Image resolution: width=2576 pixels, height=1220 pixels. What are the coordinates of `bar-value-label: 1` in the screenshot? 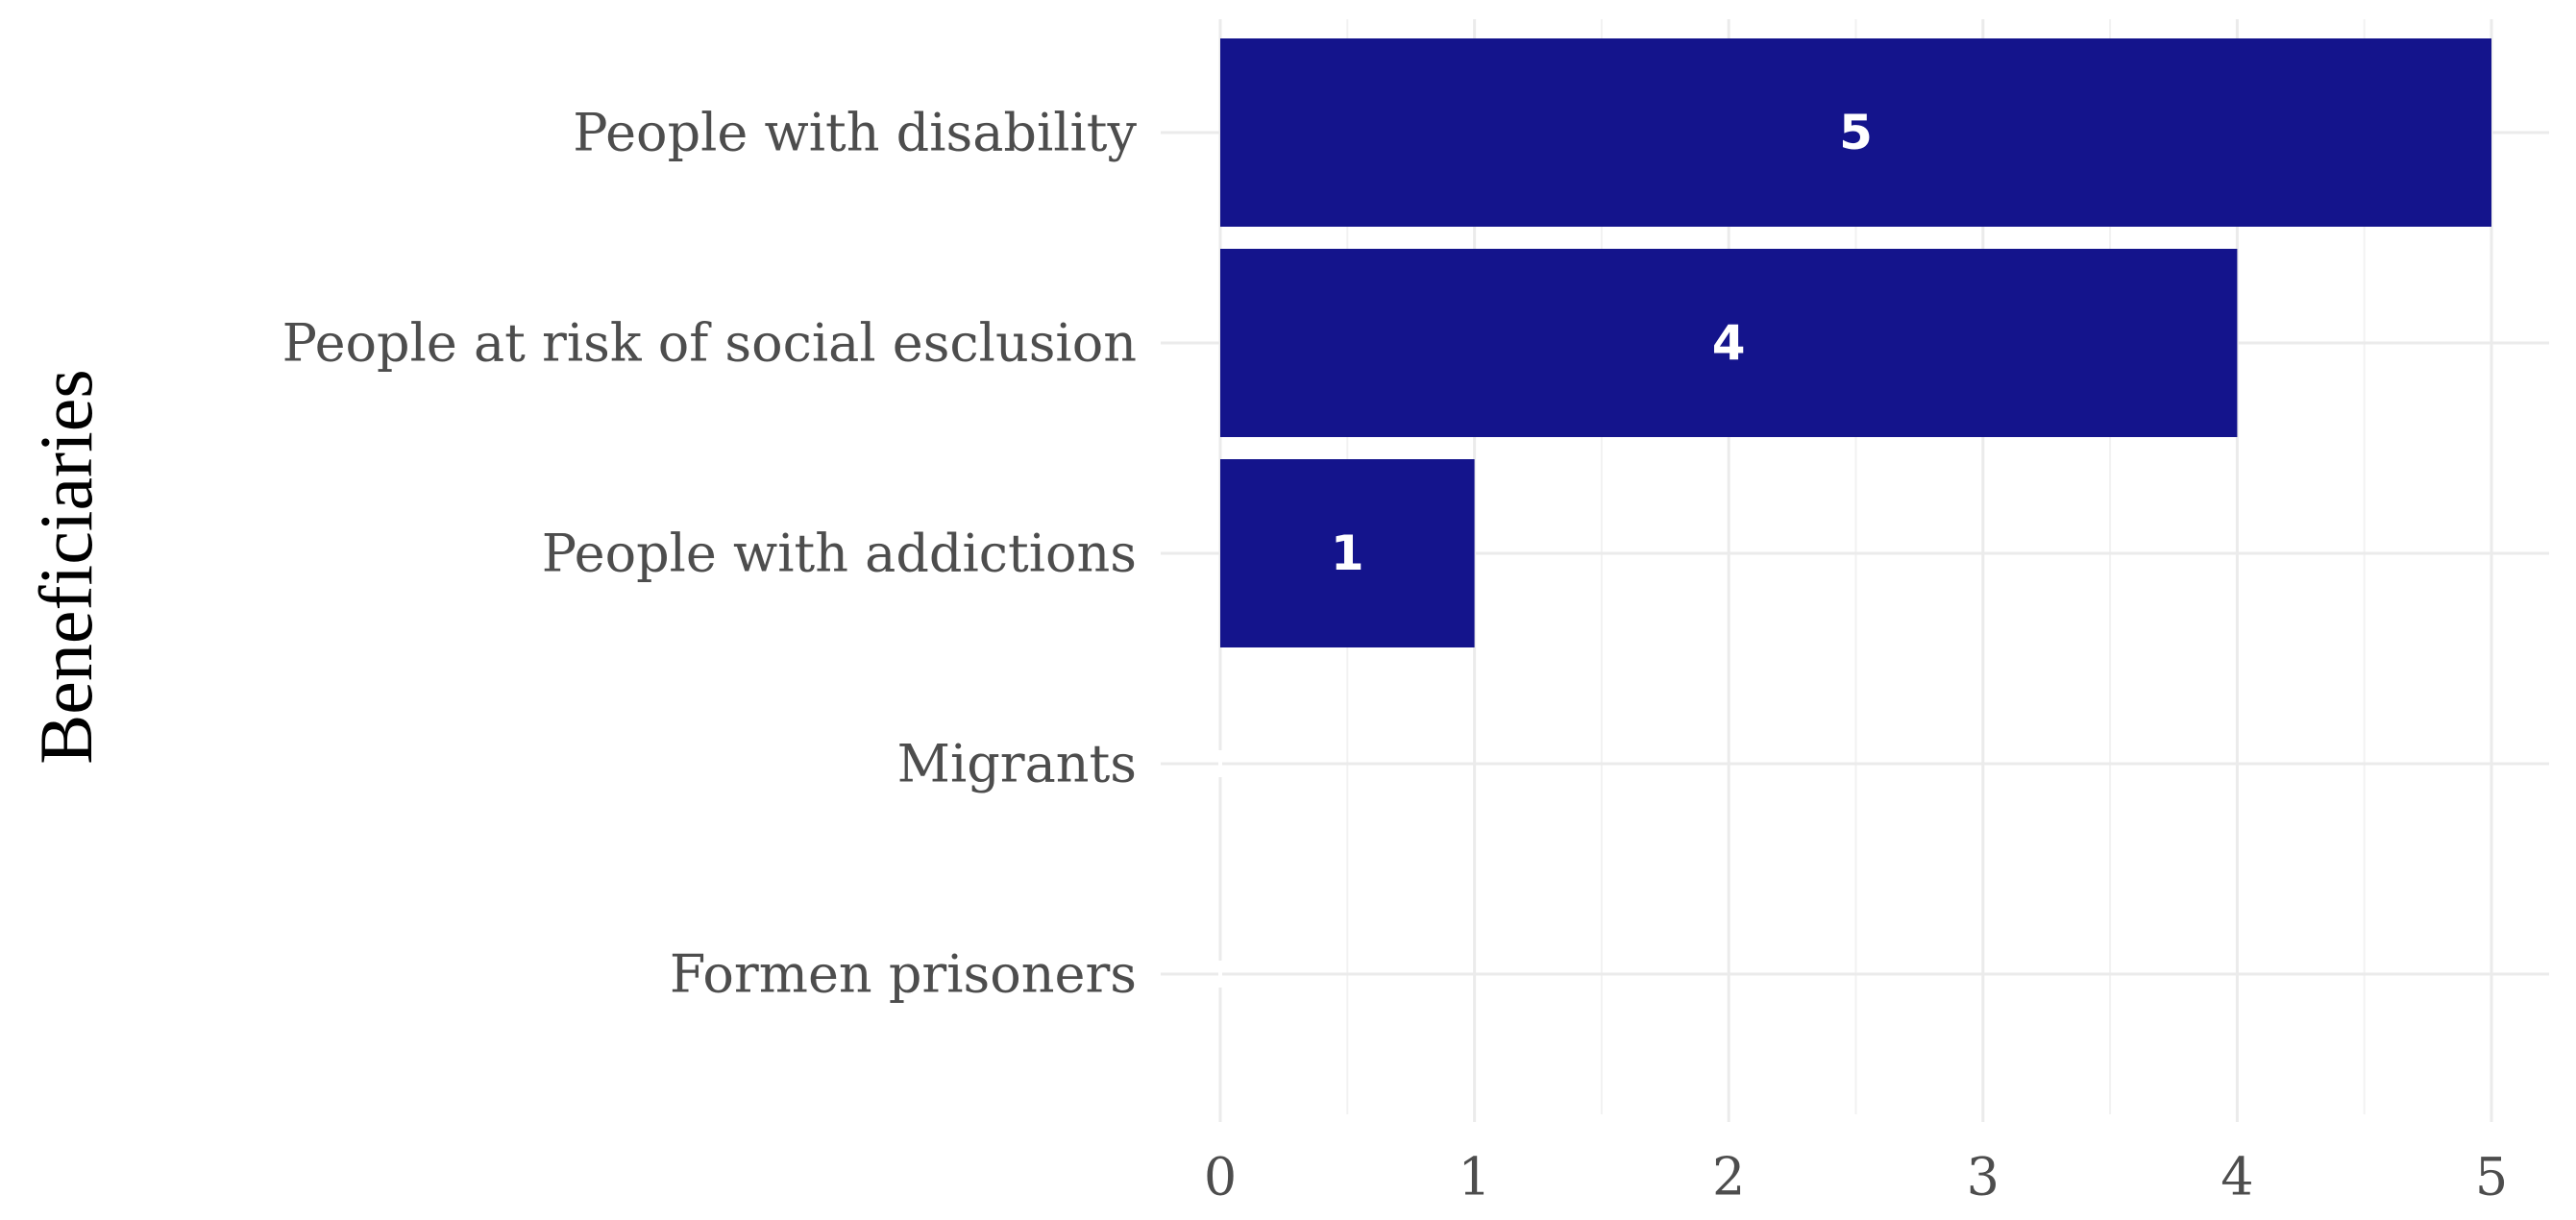 It's located at (1347, 553).